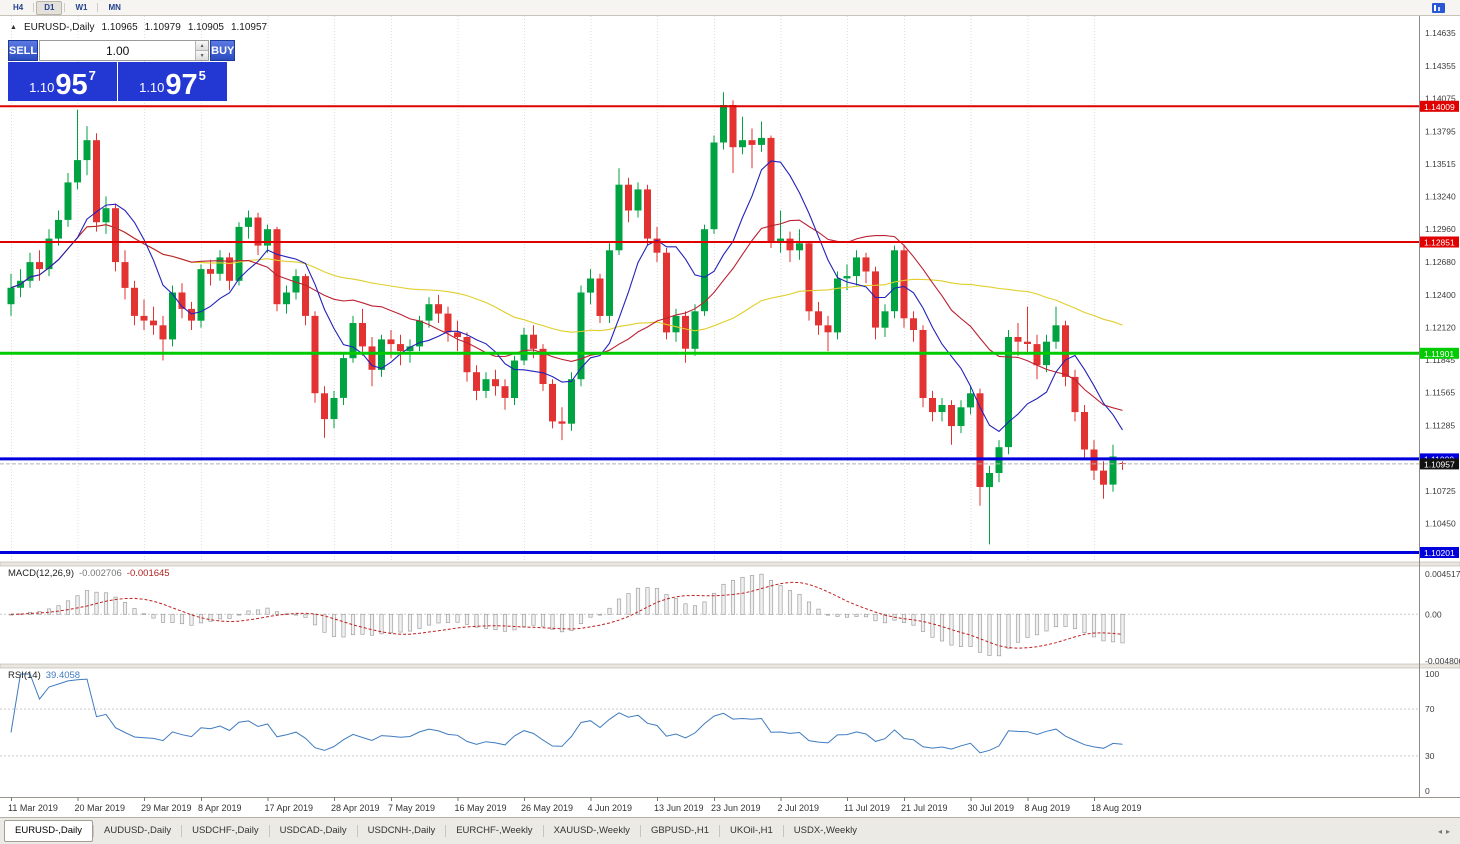  Describe the element at coordinates (49, 831) in the screenshot. I see `chart-tab: EURUSD-,Daily` at that location.